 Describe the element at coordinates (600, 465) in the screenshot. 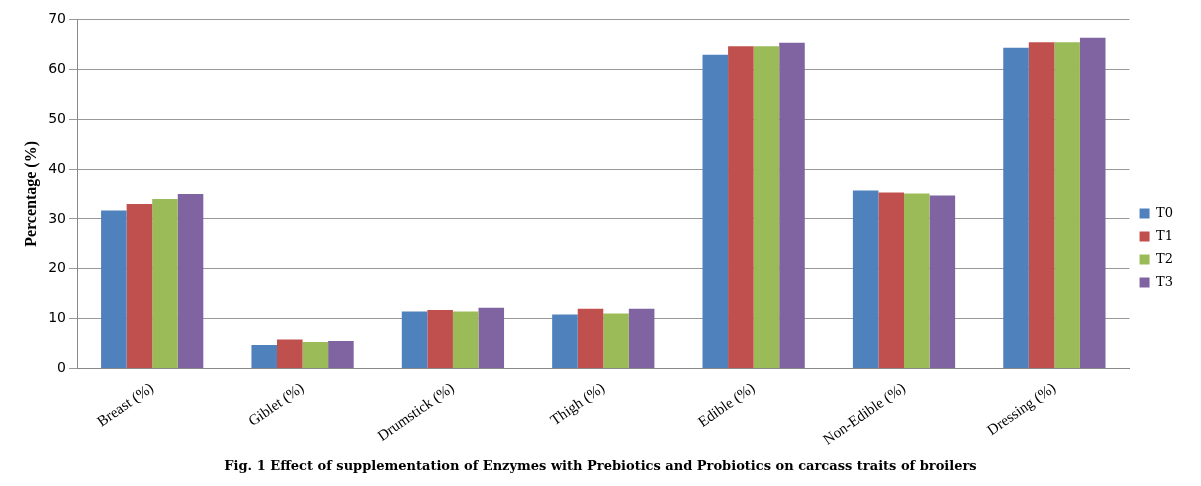

I see `text: Fig. 1 Effect of supplementation of Enzymes with Prebiotics and Probiotics on carcass traits of broilers` at that location.